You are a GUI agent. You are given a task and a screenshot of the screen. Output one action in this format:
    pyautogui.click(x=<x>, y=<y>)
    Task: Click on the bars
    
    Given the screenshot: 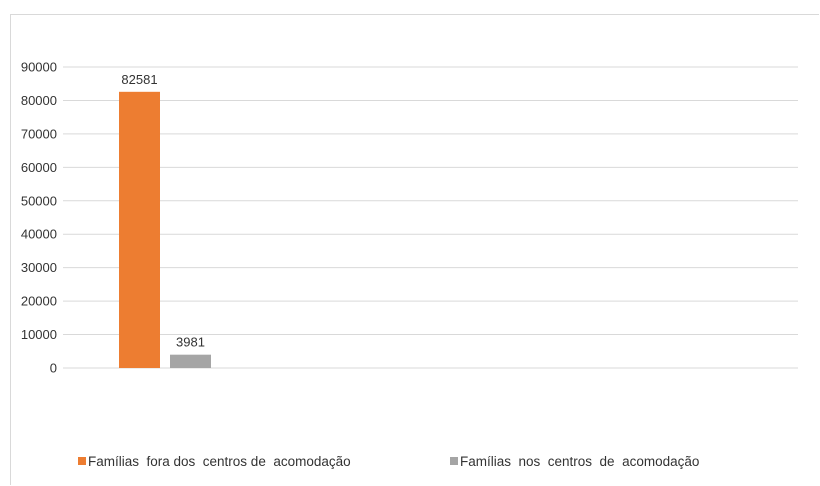 What is the action you would take?
    pyautogui.click(x=165, y=229)
    